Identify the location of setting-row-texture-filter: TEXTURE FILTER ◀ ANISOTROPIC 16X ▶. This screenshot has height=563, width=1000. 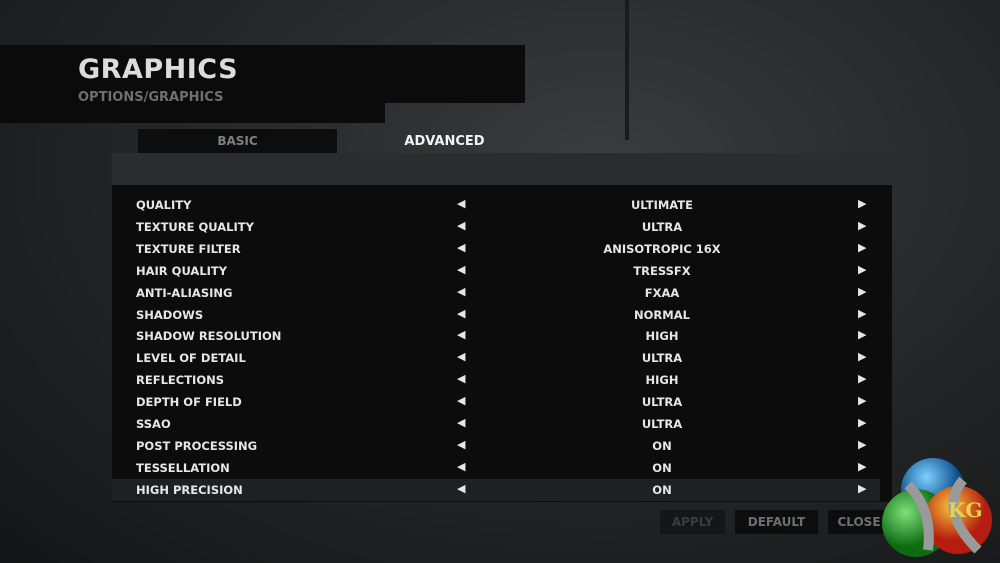
(496, 249).